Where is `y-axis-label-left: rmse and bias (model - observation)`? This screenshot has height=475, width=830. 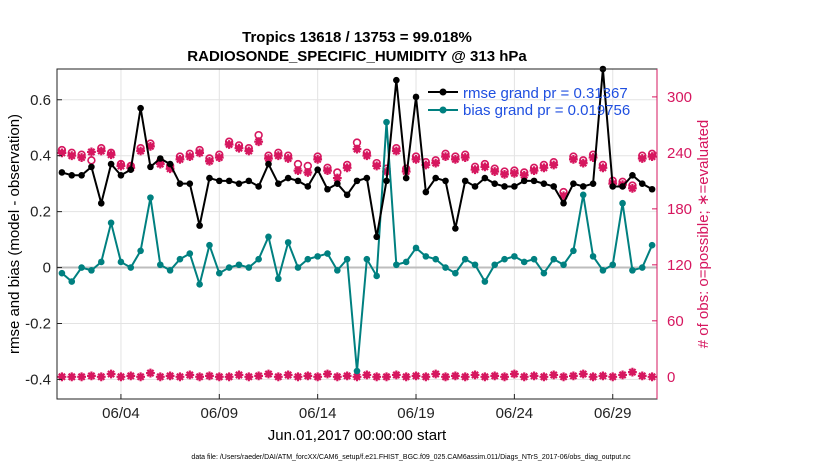
y-axis-label-left: rmse and bias (model - observation) is located at coordinates (14, 234).